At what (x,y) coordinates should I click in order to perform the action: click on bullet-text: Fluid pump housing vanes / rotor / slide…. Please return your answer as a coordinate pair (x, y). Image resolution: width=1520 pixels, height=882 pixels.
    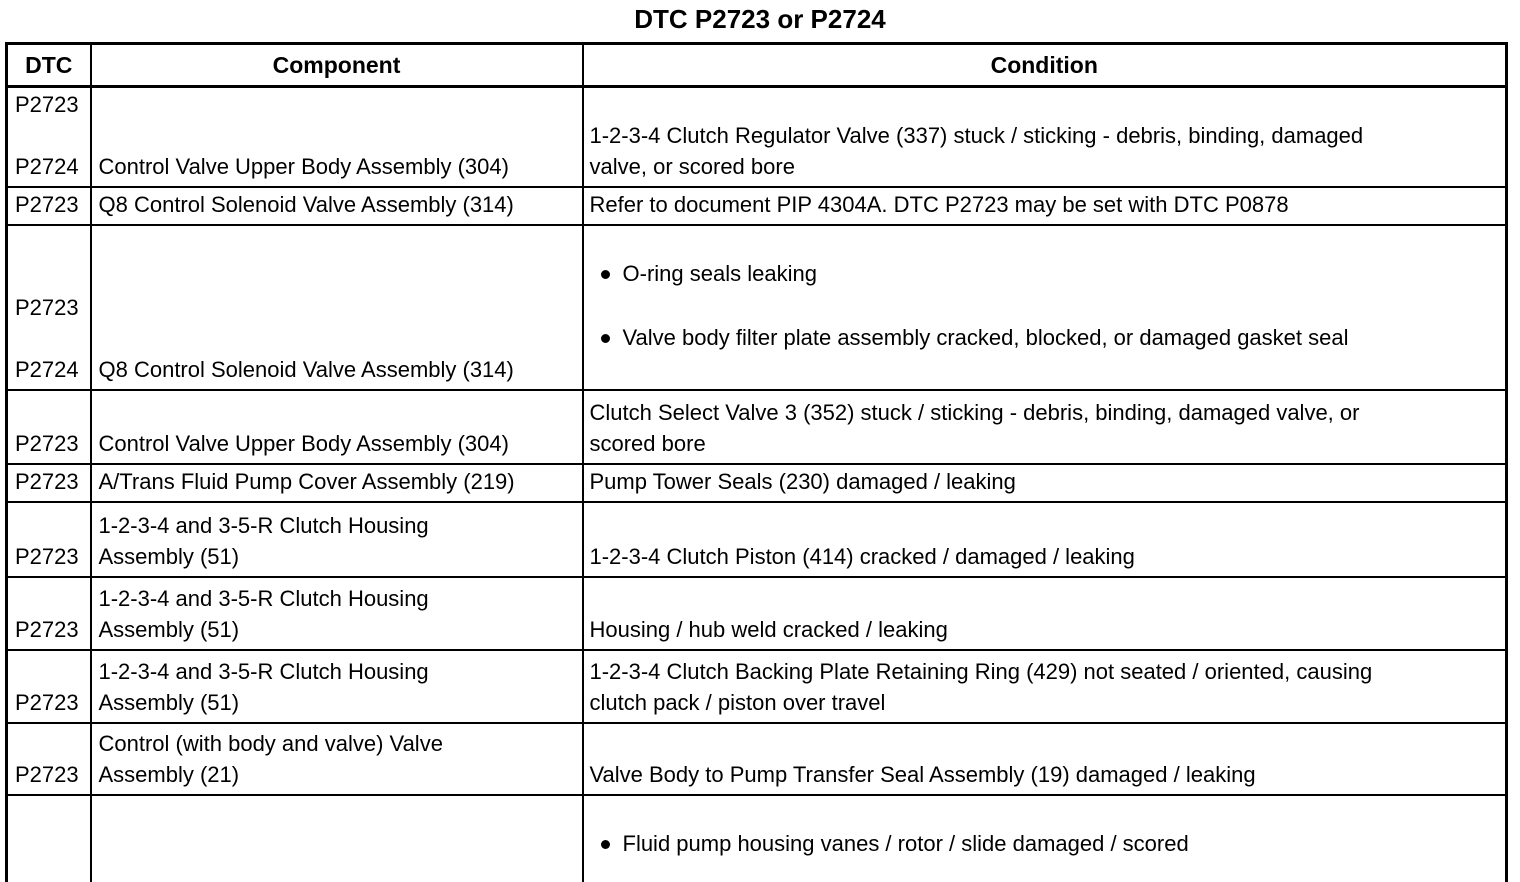
    Looking at the image, I should click on (905, 843).